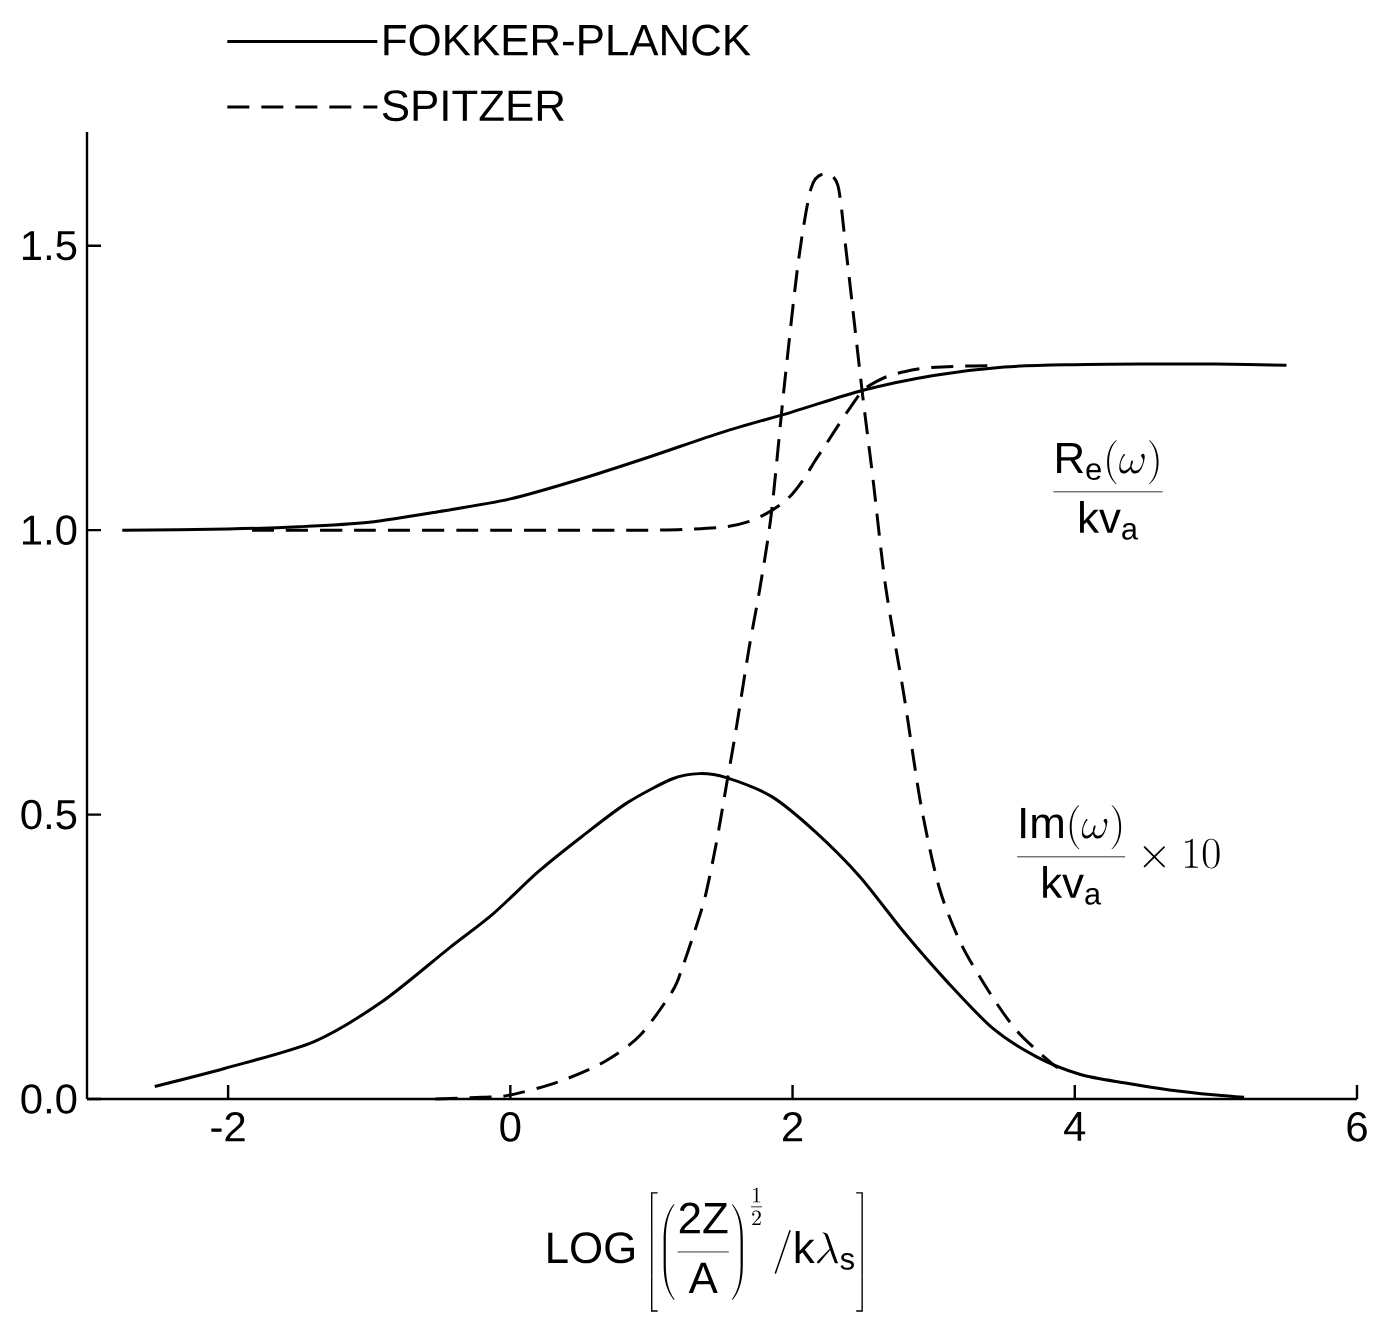 Image resolution: width=1374 pixels, height=1327 pixels. Describe the element at coordinates (49, 246) in the screenshot. I see `y-tick-label: 1.5` at that location.